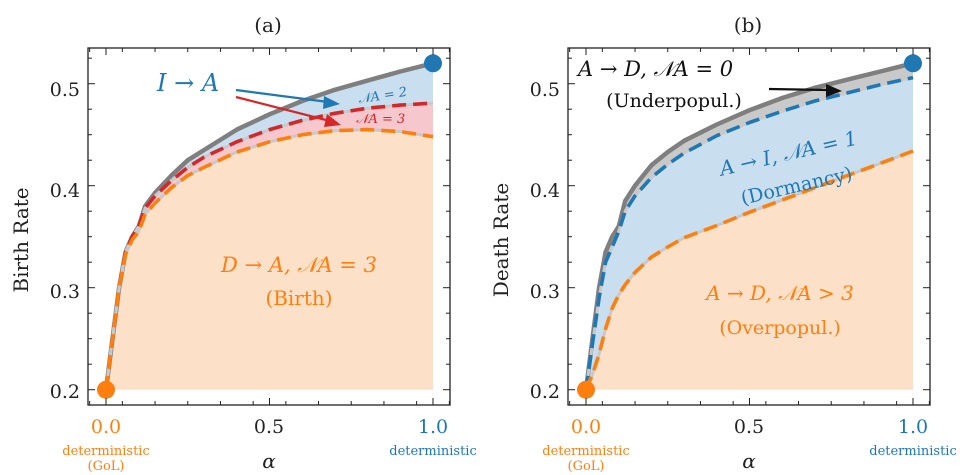 This screenshot has height=475, width=970. What do you see at coordinates (287, 98) in the screenshot?
I see `panel-a-arrow-blue` at bounding box center [287, 98].